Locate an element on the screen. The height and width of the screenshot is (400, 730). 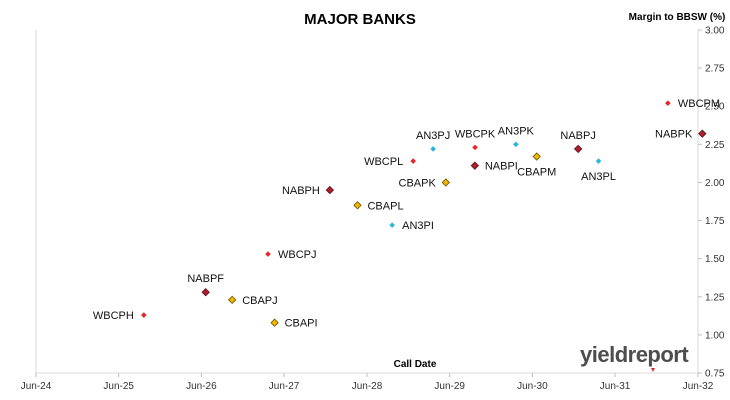
point-wbcph is located at coordinates (144, 315).